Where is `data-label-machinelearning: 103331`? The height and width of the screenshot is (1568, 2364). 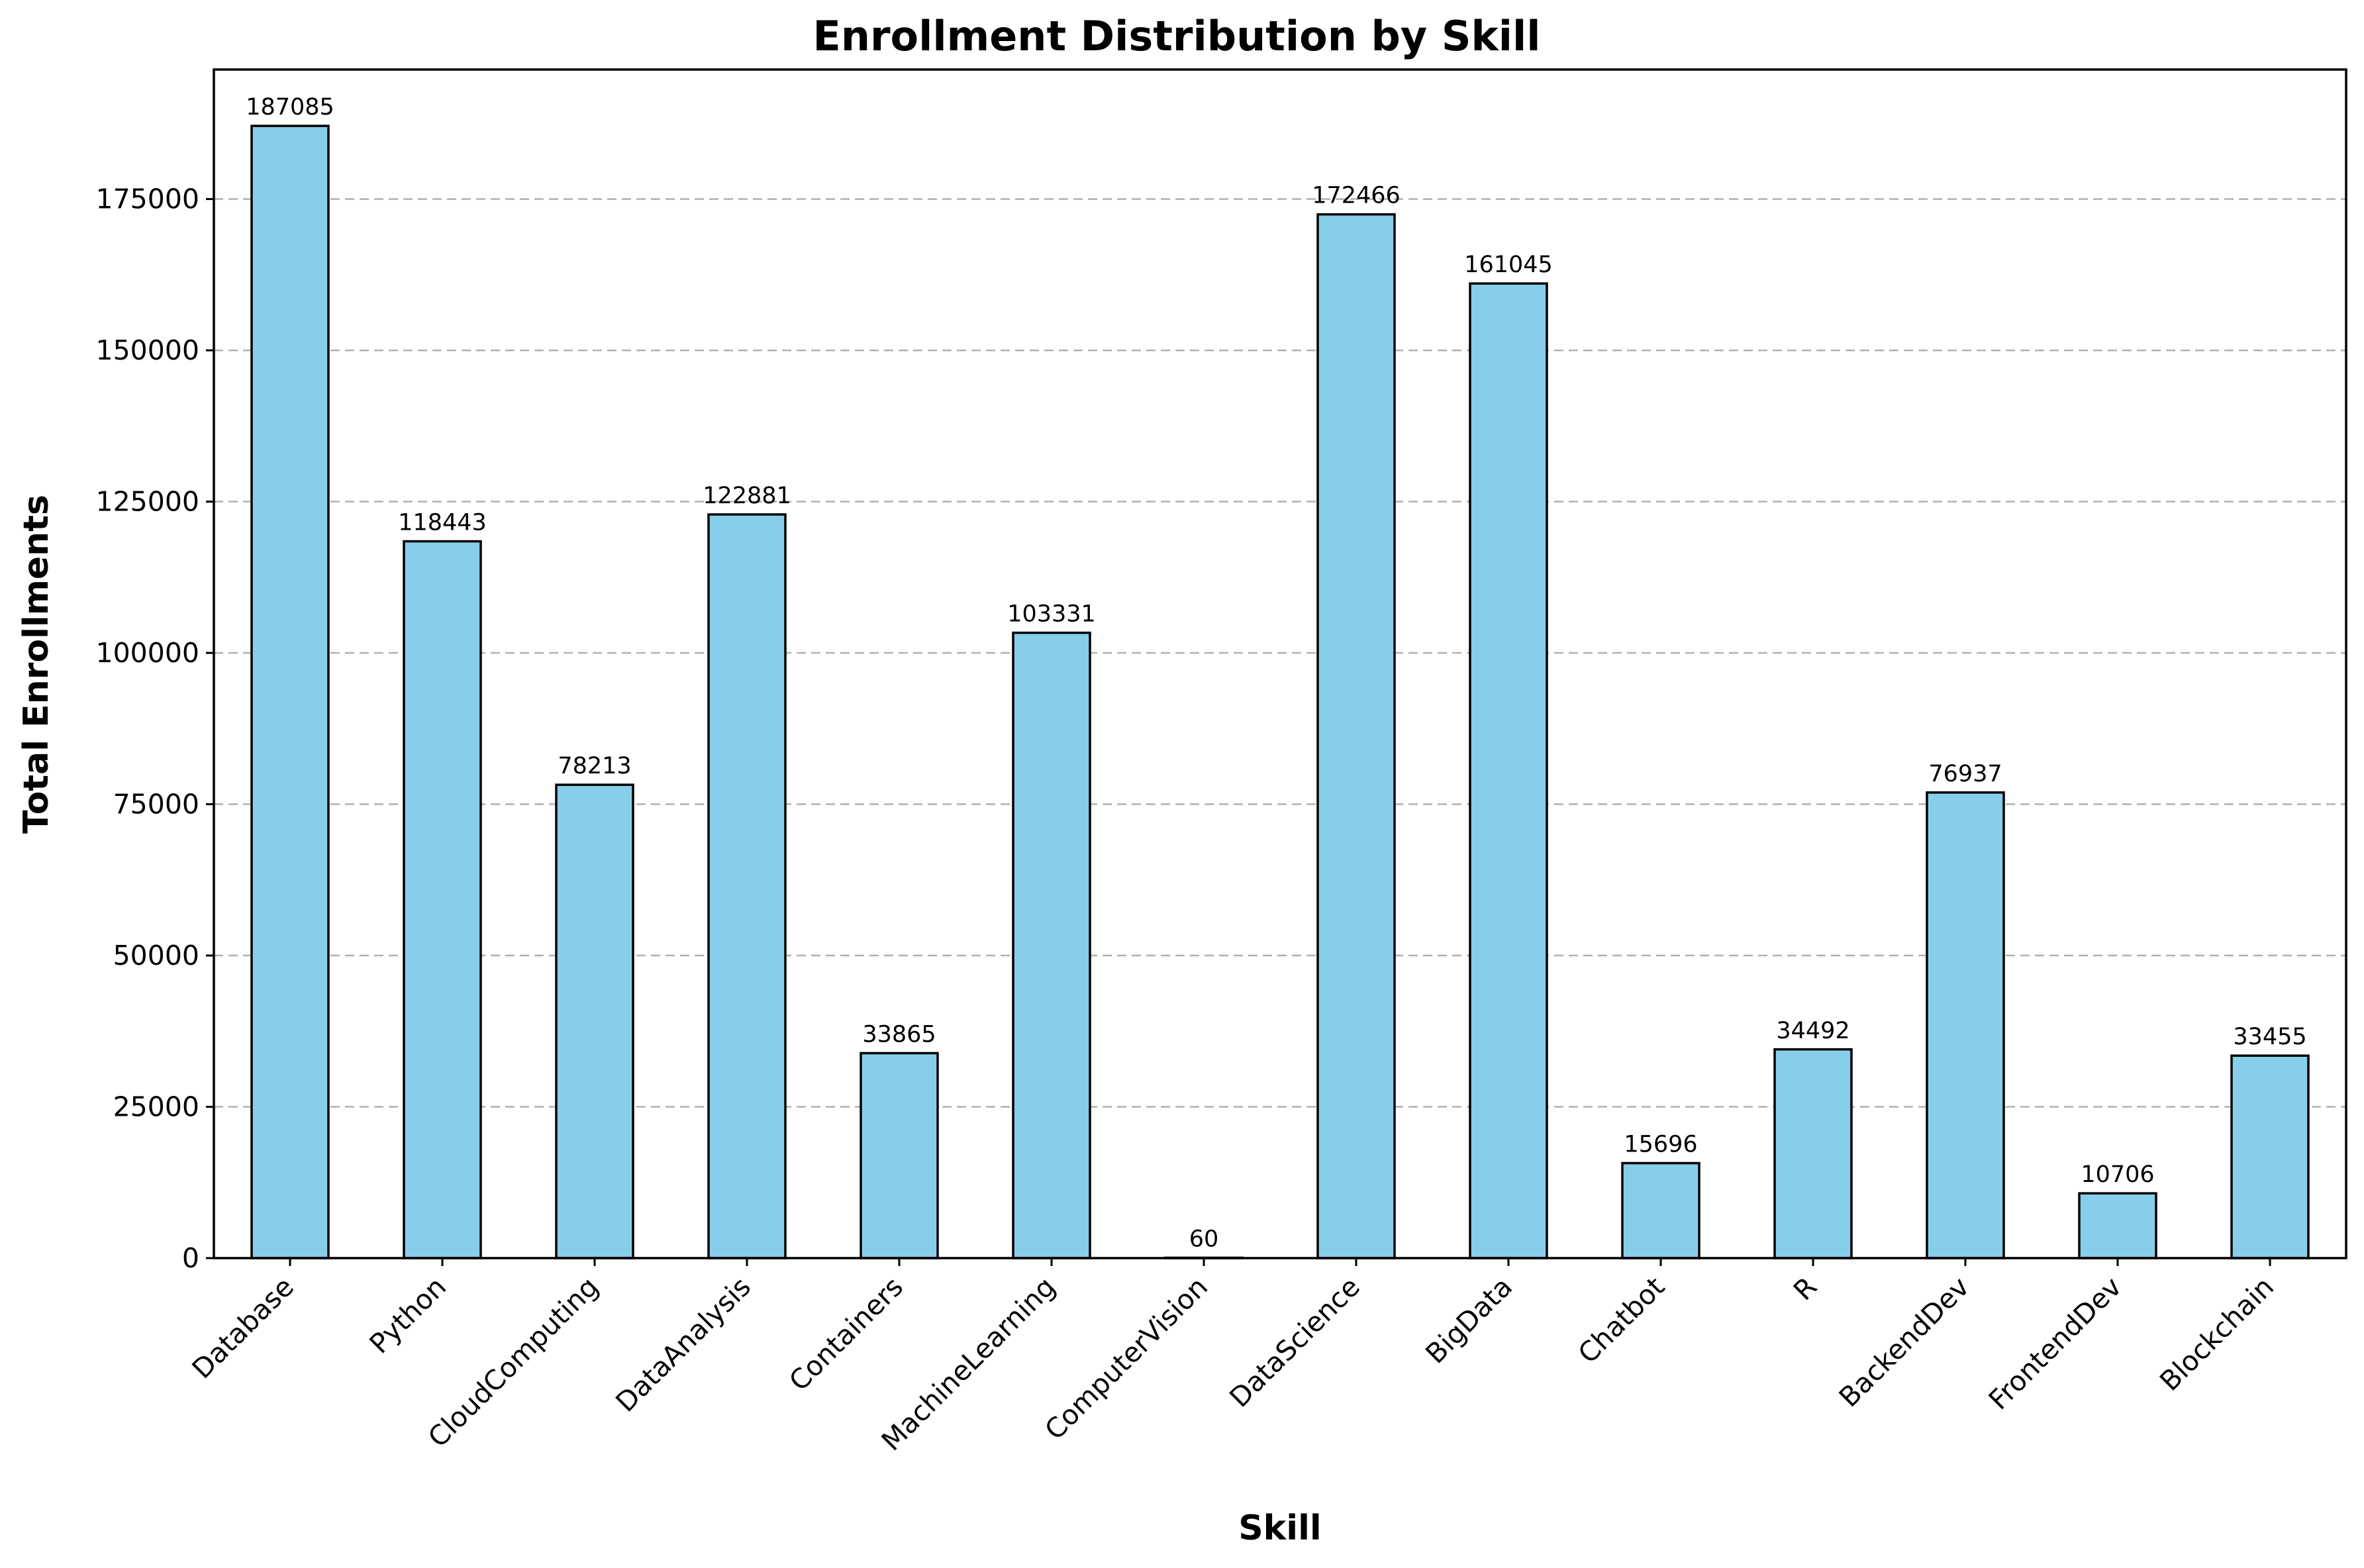 data-label-machinelearning: 103331 is located at coordinates (1051, 614).